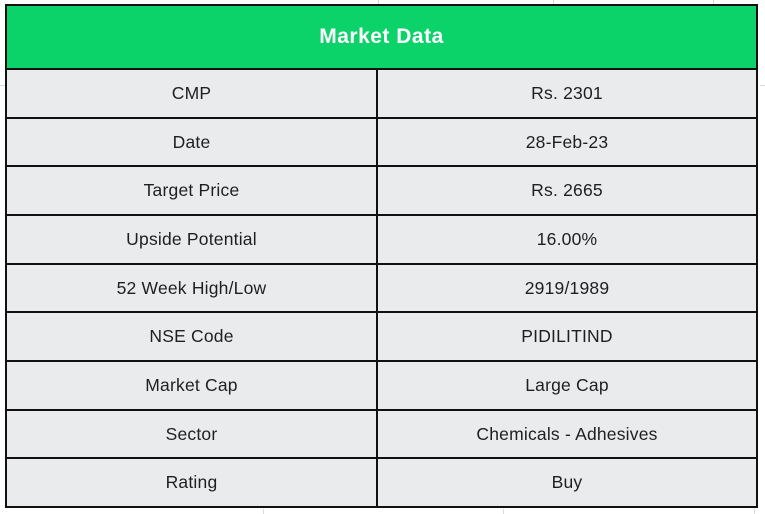  I want to click on row-value-upside-potential: 16.00%, so click(567, 239).